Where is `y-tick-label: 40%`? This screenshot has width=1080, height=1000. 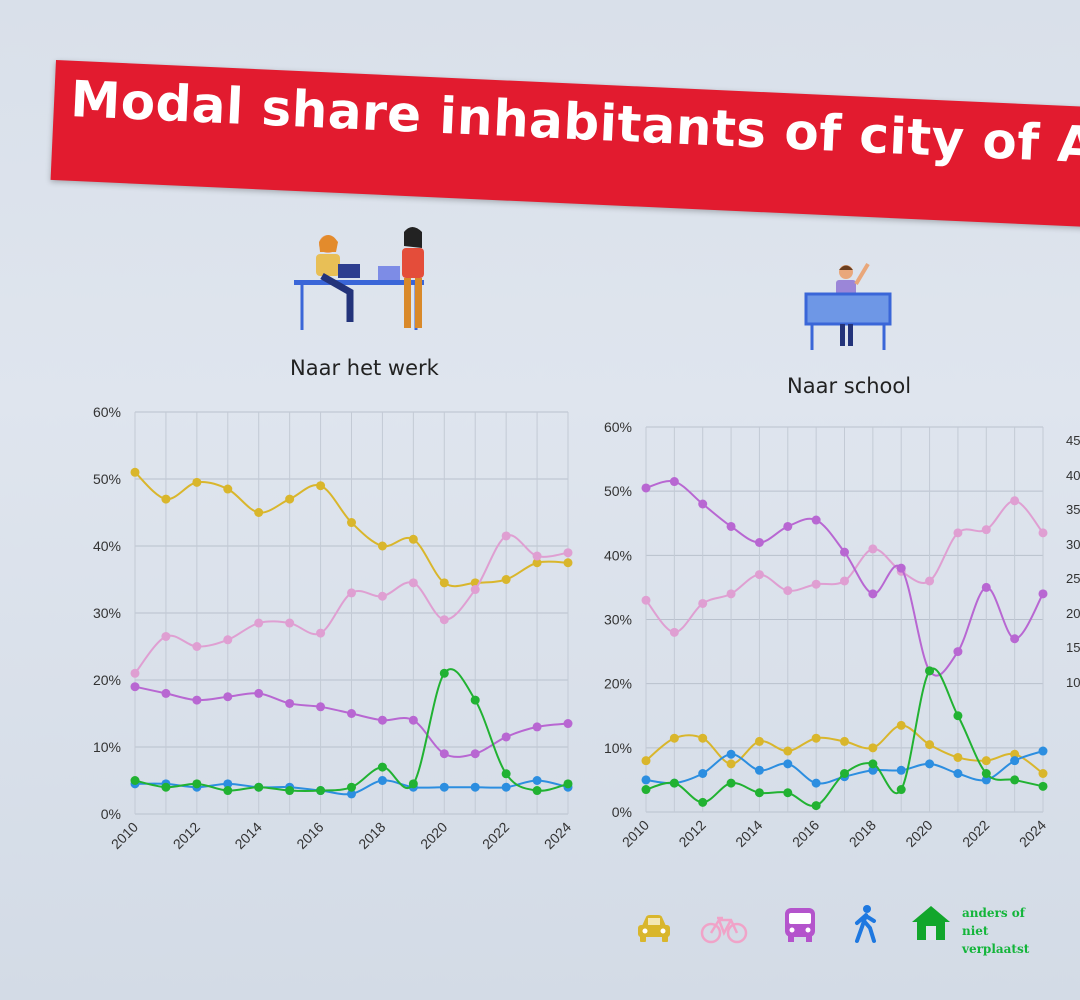 y-tick-label: 40% is located at coordinates (107, 546).